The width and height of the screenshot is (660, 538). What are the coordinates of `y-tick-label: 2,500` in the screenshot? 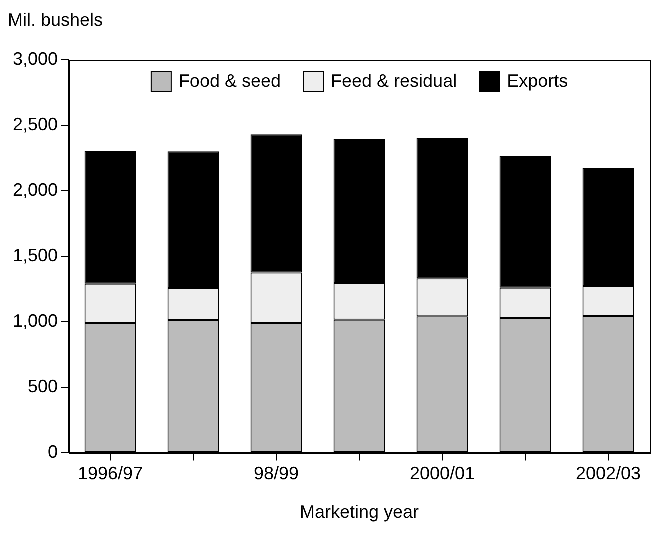 It's located at (35, 124).